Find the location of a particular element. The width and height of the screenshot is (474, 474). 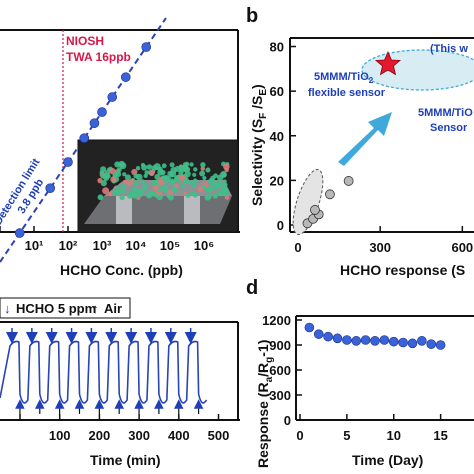

this-work-ellipse is located at coordinates (417, 70).